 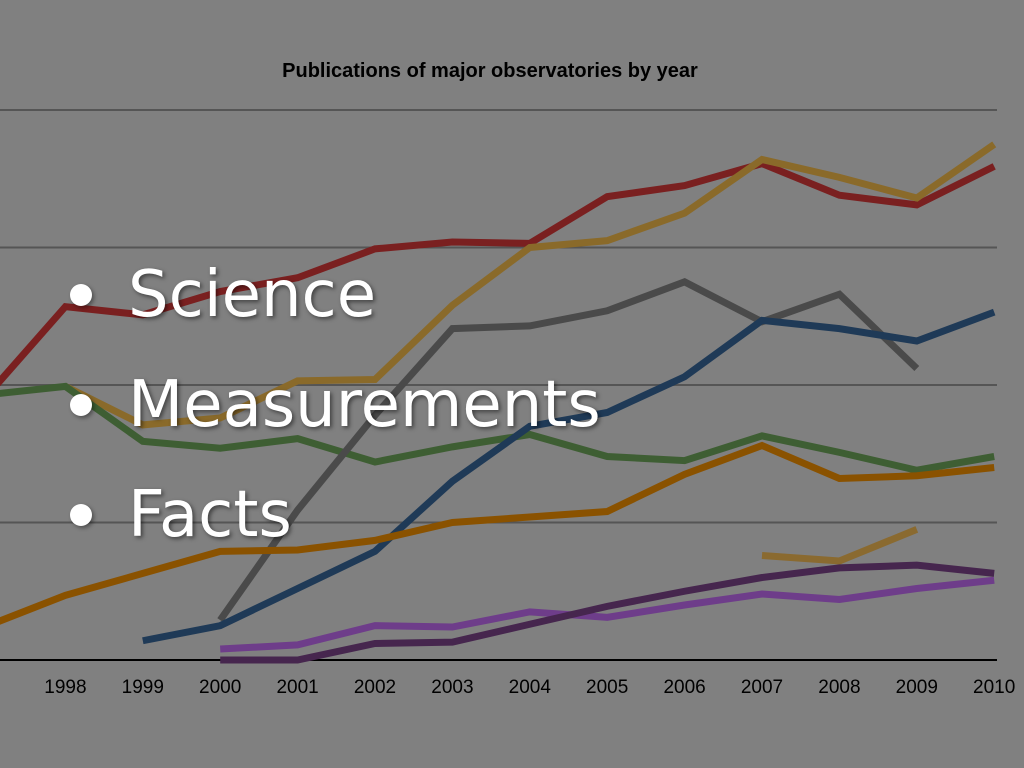 I want to click on series-line-dark-purple, so click(x=607, y=612).